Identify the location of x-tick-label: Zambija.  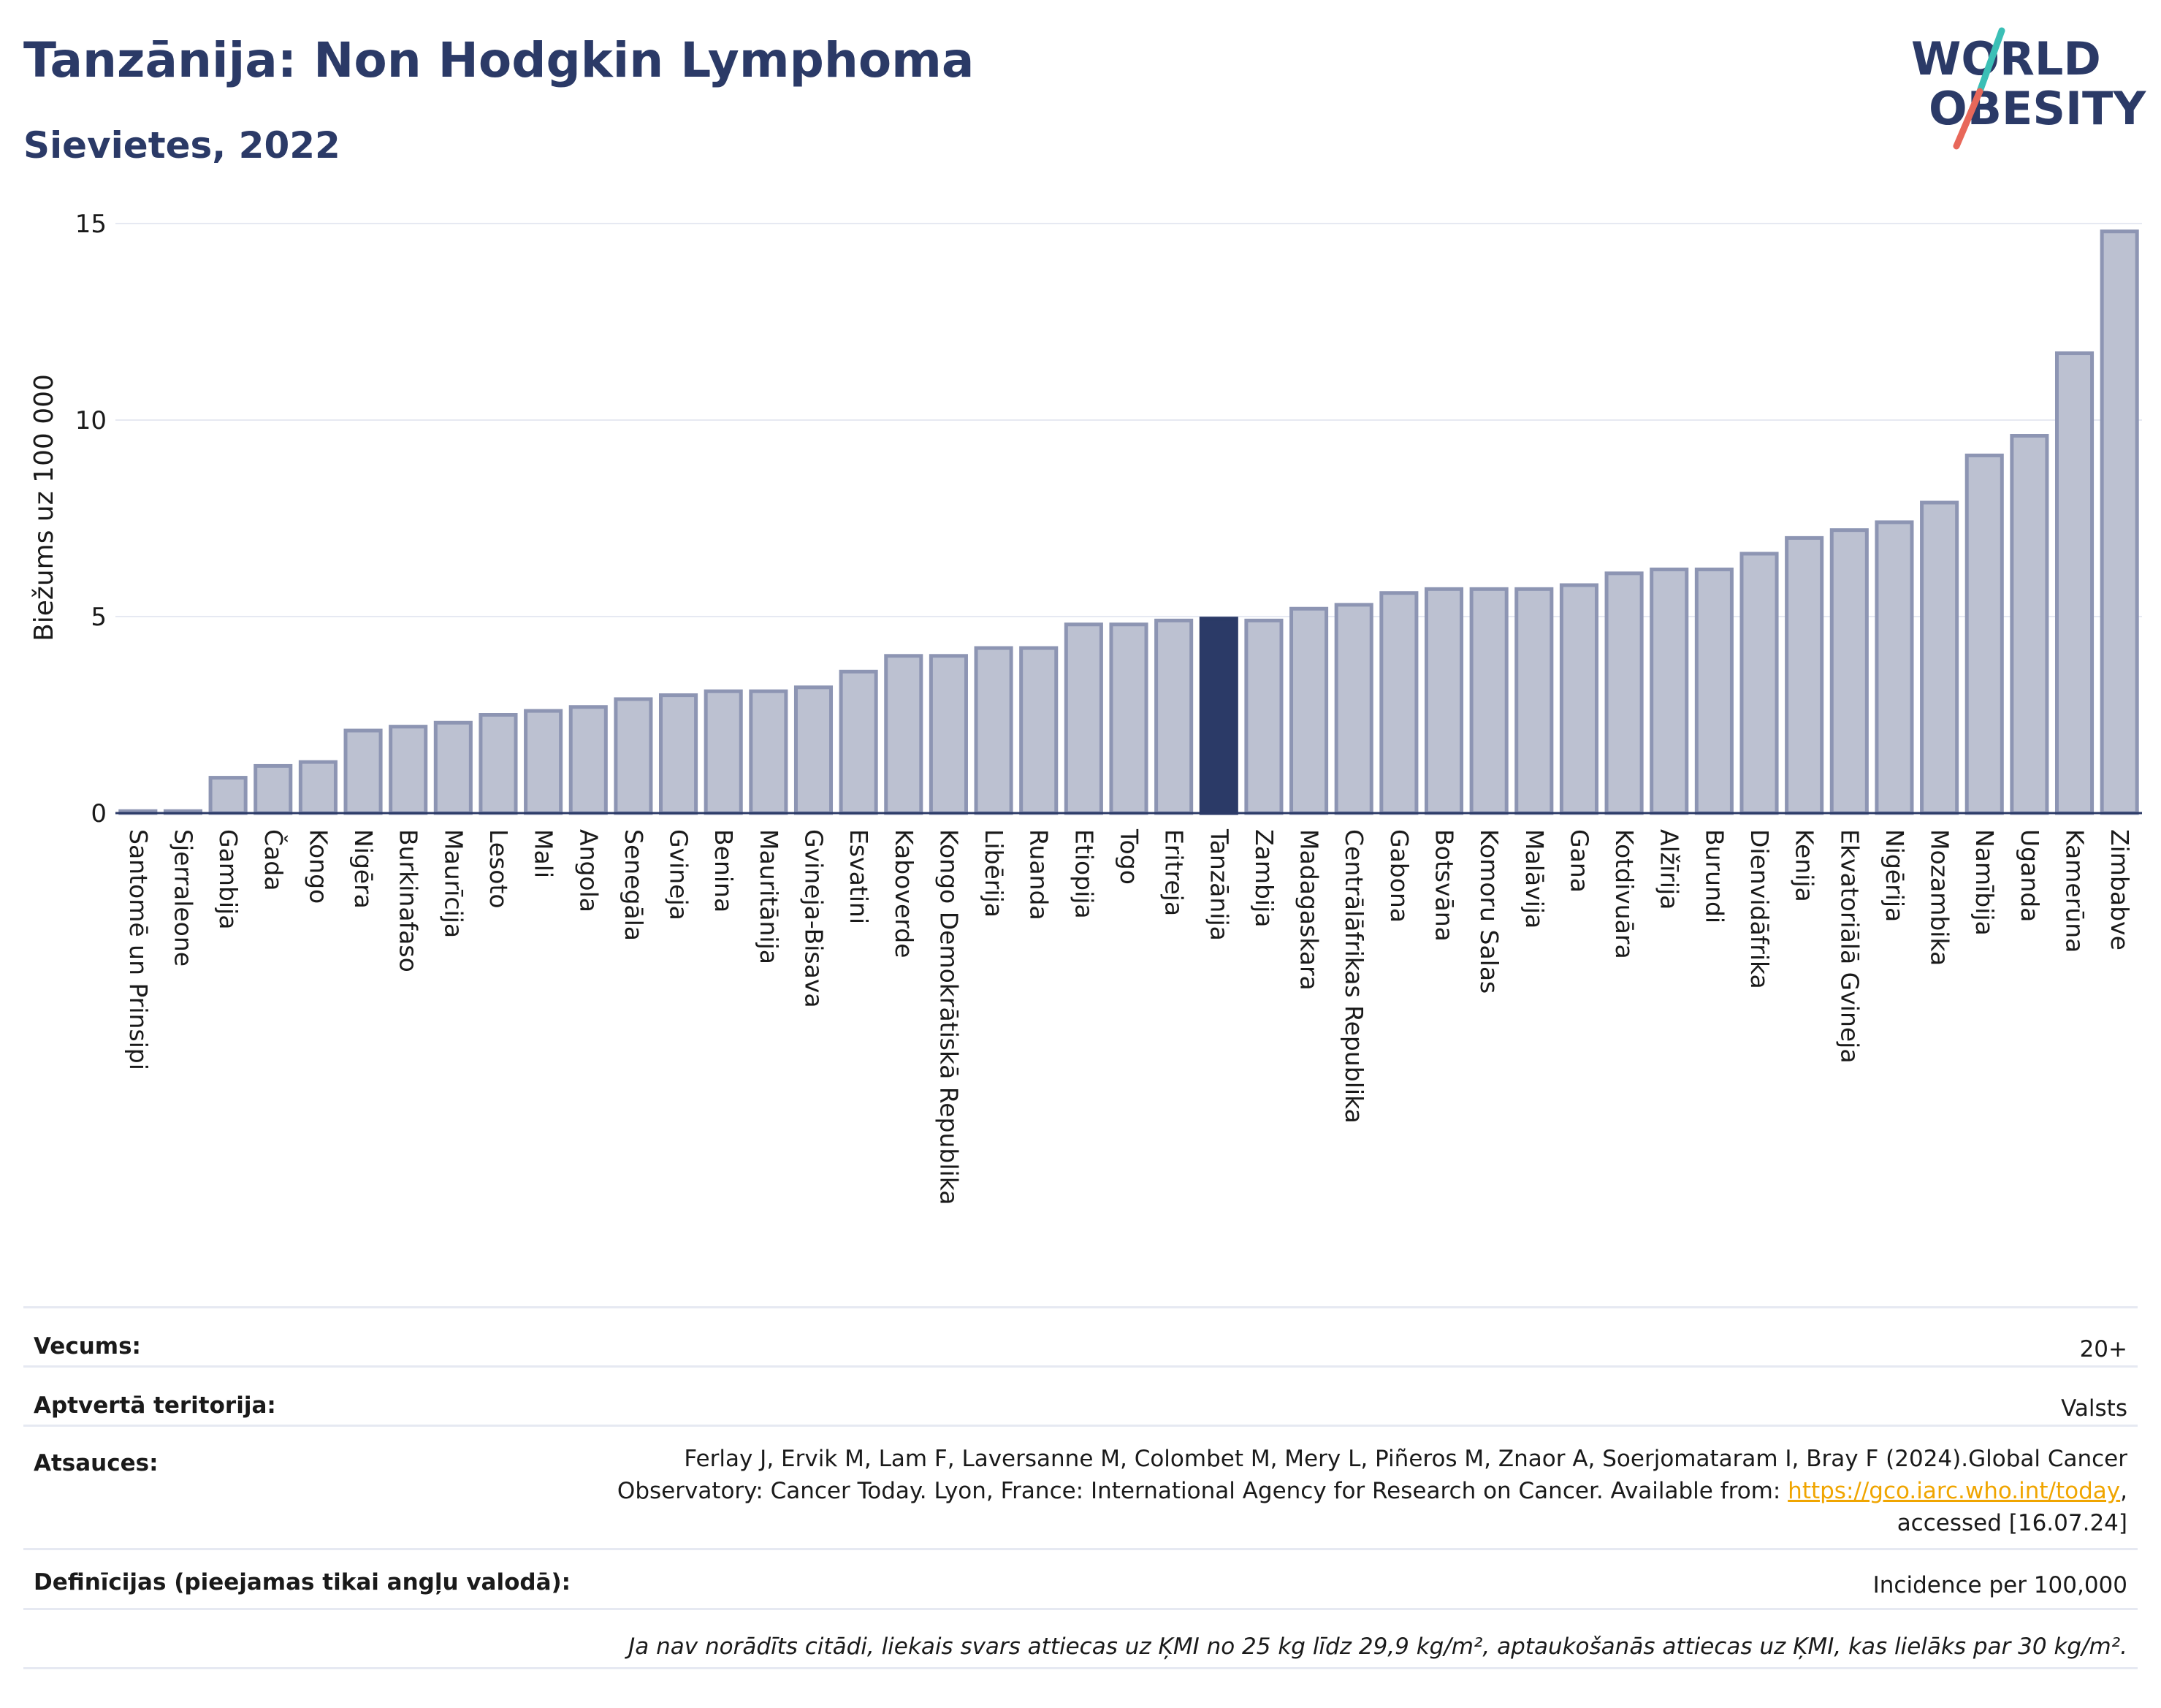
(1264, 878).